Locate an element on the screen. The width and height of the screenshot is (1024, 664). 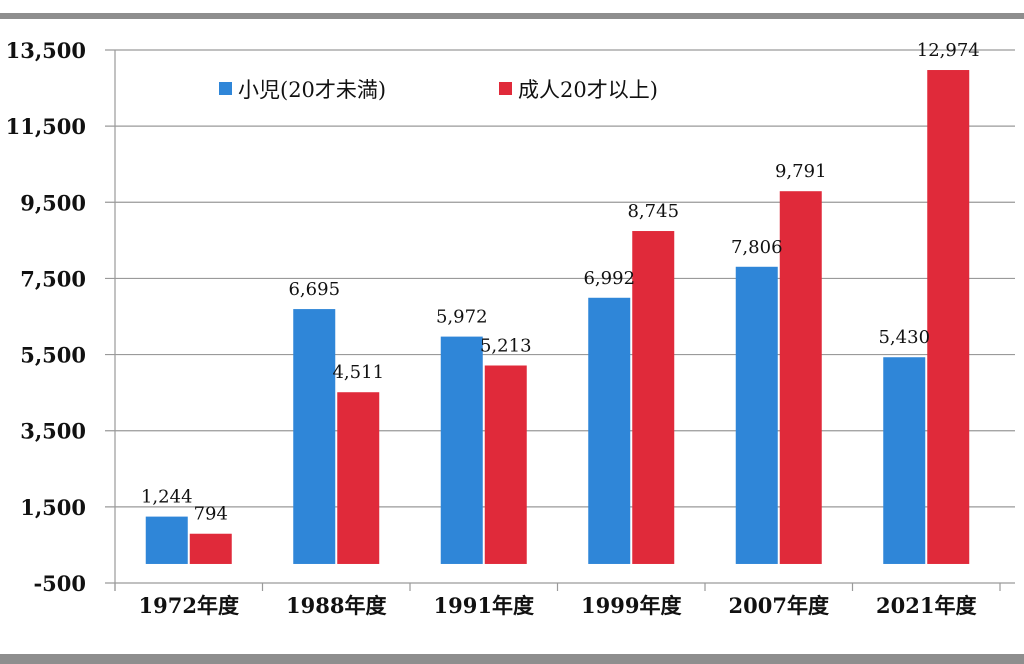
y-tick-label: 1,500 is located at coordinates (53, 507).